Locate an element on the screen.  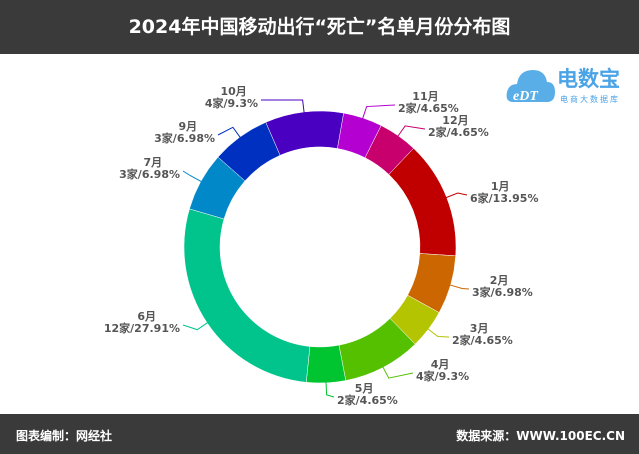
category-label: 7月 is located at coordinates (153, 162).